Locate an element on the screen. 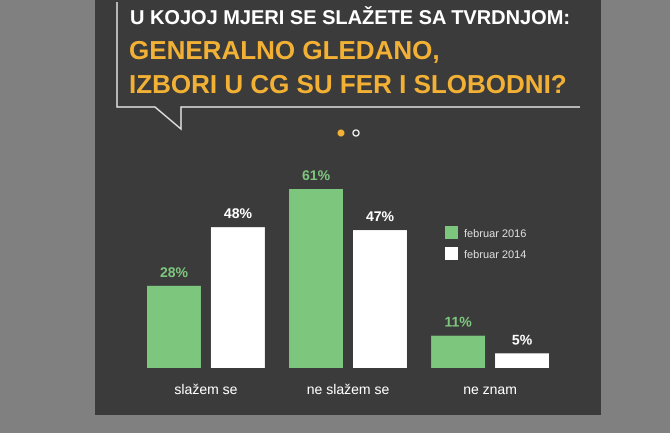 Image resolution: width=670 pixels, height=433 pixels. data-label: 48% is located at coordinates (238, 213).